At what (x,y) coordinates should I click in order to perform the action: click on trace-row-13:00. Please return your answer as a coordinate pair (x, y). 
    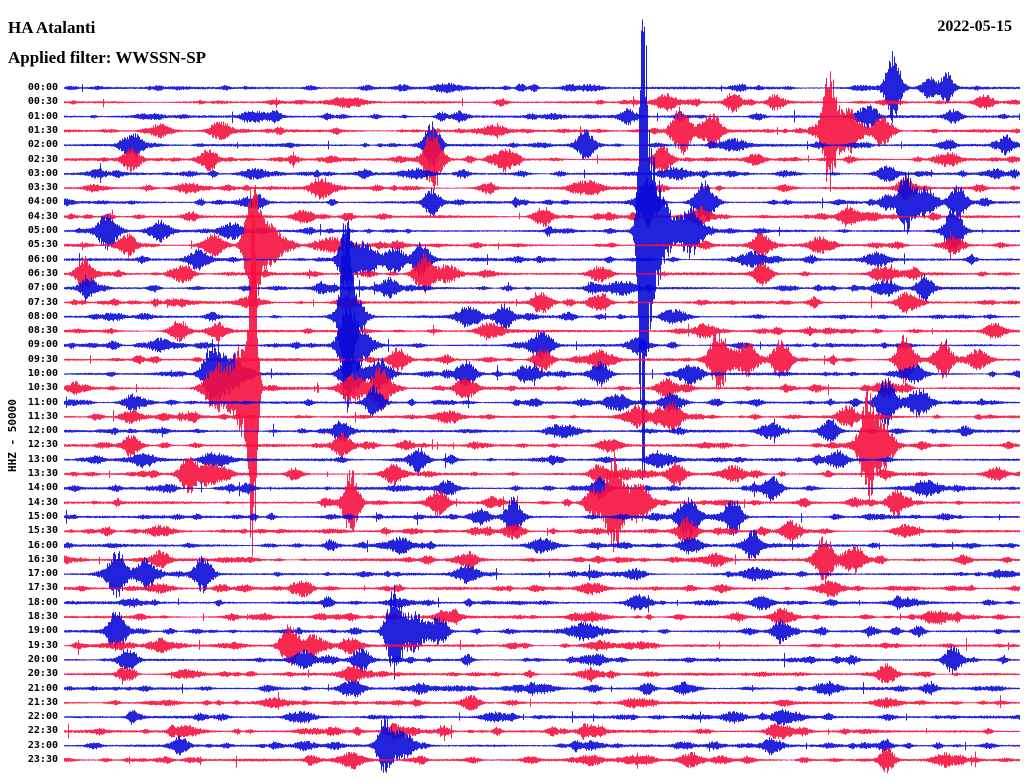
    Looking at the image, I should click on (542, 460).